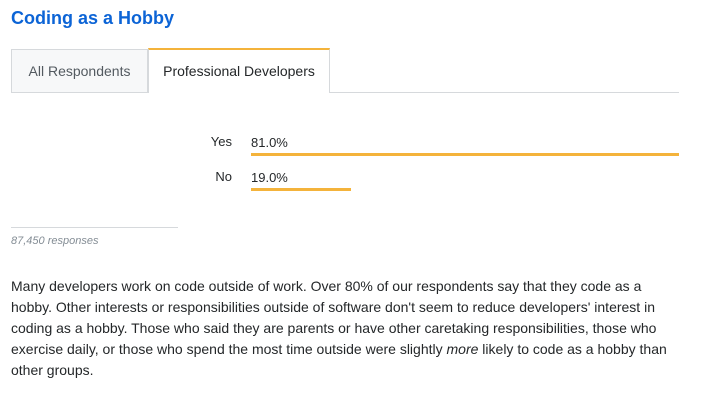 This screenshot has height=405, width=702. Describe the element at coordinates (239, 70) in the screenshot. I see `tab-professional-developers: Professional Developers` at that location.